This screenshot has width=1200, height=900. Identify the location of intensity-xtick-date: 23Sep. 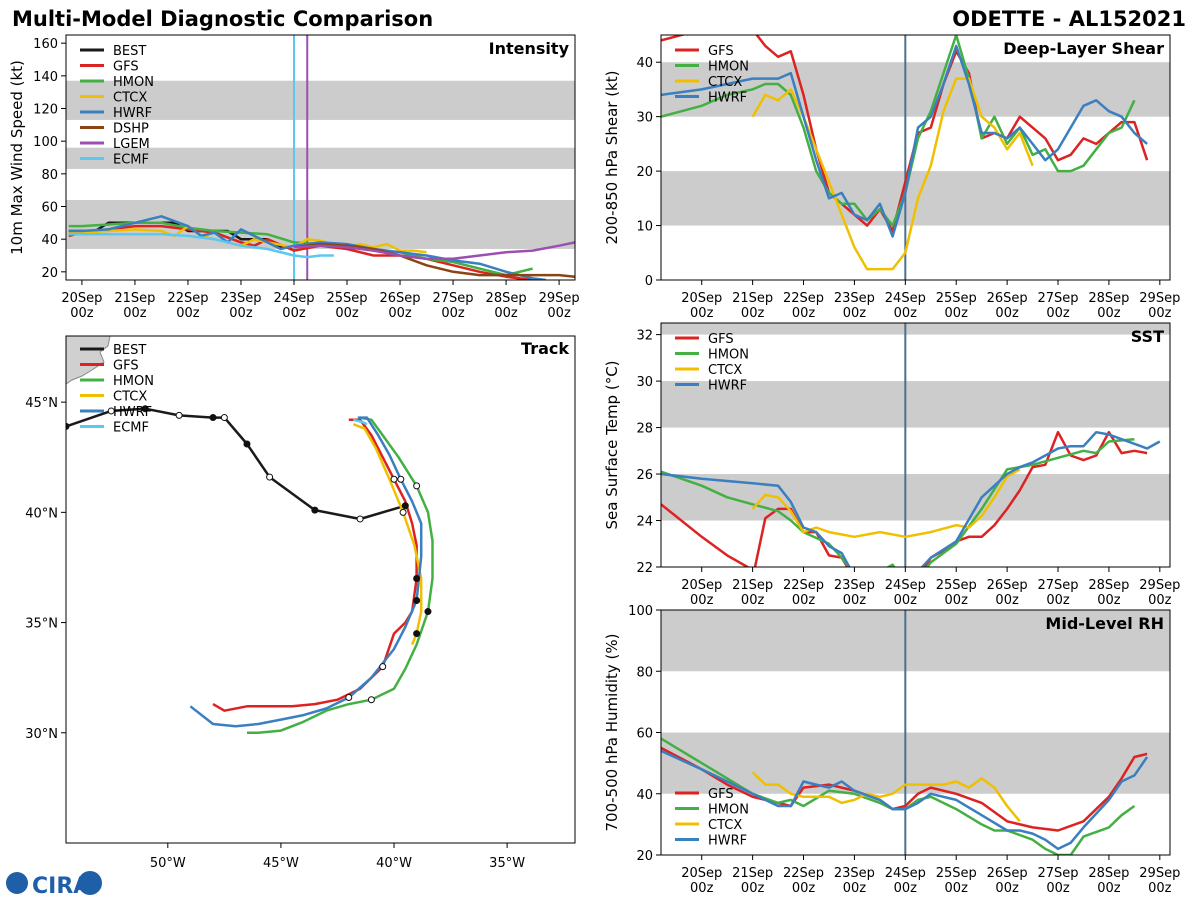
(240, 298).